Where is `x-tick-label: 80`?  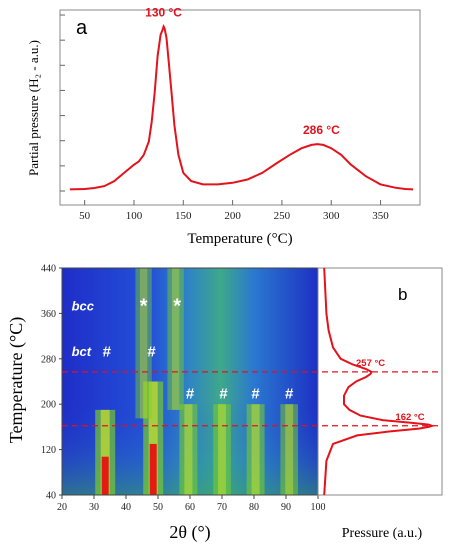 x-tick-label: 80 is located at coordinates (254, 507).